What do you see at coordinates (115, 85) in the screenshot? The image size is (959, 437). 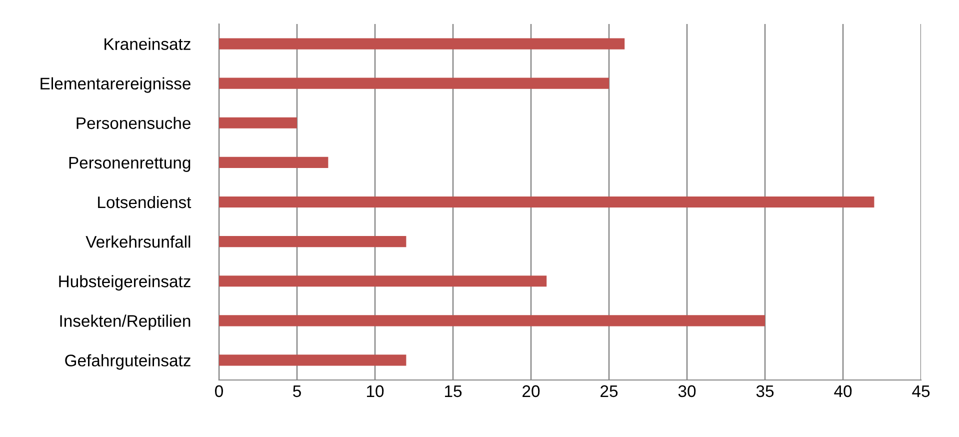 I see `y-tick-label: Elementarereignisse` at bounding box center [115, 85].